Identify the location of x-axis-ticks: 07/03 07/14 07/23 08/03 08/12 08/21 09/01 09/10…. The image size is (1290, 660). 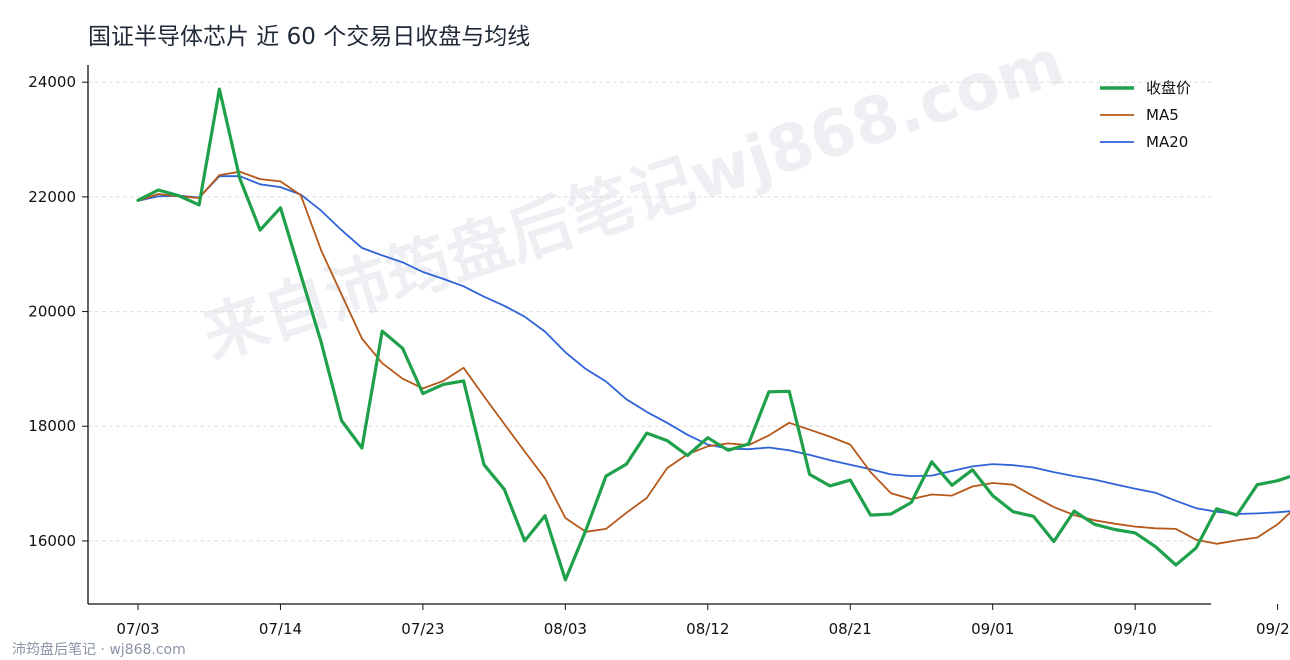
(703, 621).